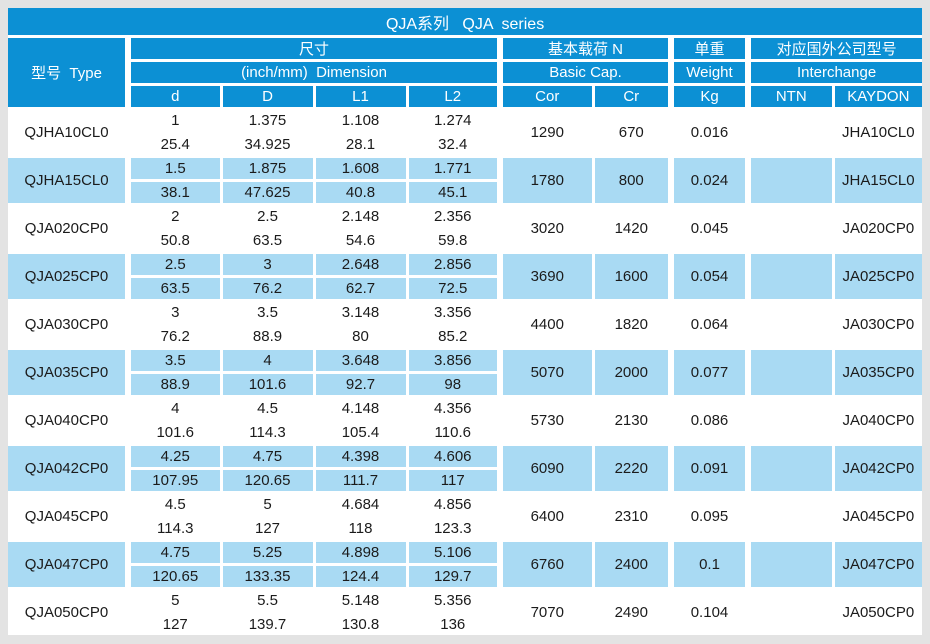 The image size is (930, 644). Describe the element at coordinates (68, 228) in the screenshot. I see `model-type-cell: QJA020CP0` at that location.